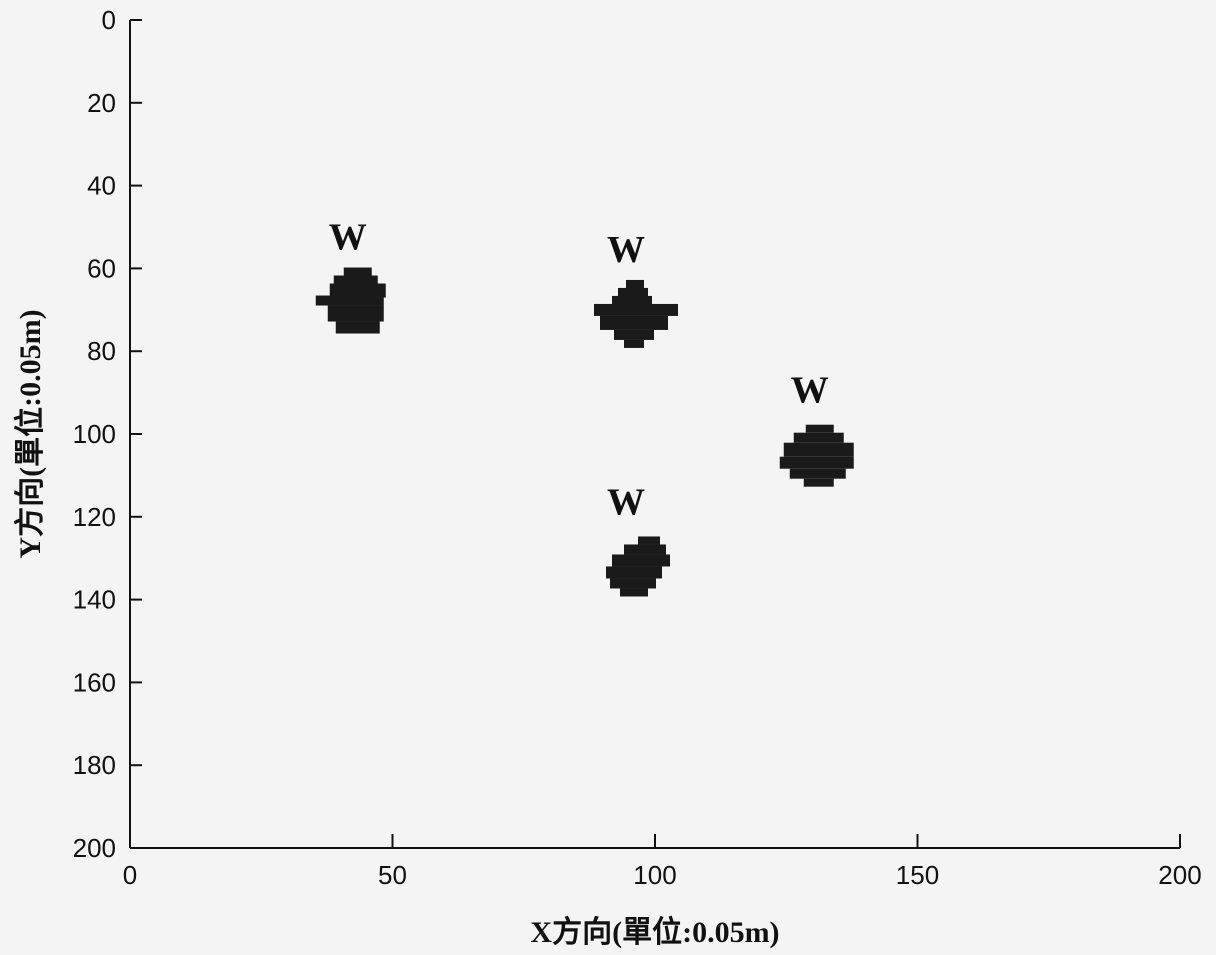  I want to click on y-tick-label: 180, so click(94, 765).